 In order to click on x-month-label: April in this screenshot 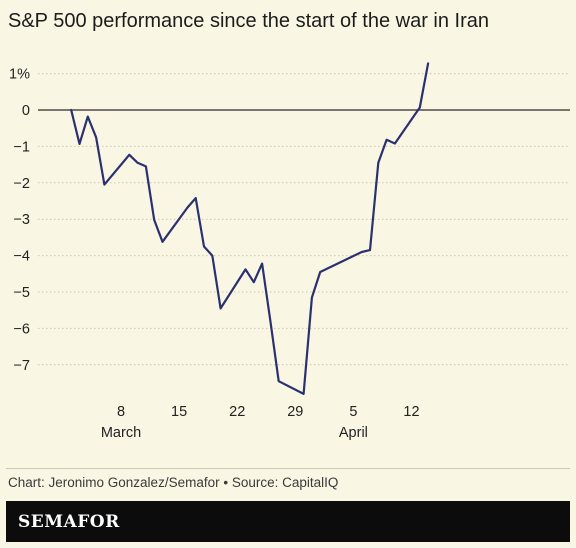, I will do `click(353, 433)`.